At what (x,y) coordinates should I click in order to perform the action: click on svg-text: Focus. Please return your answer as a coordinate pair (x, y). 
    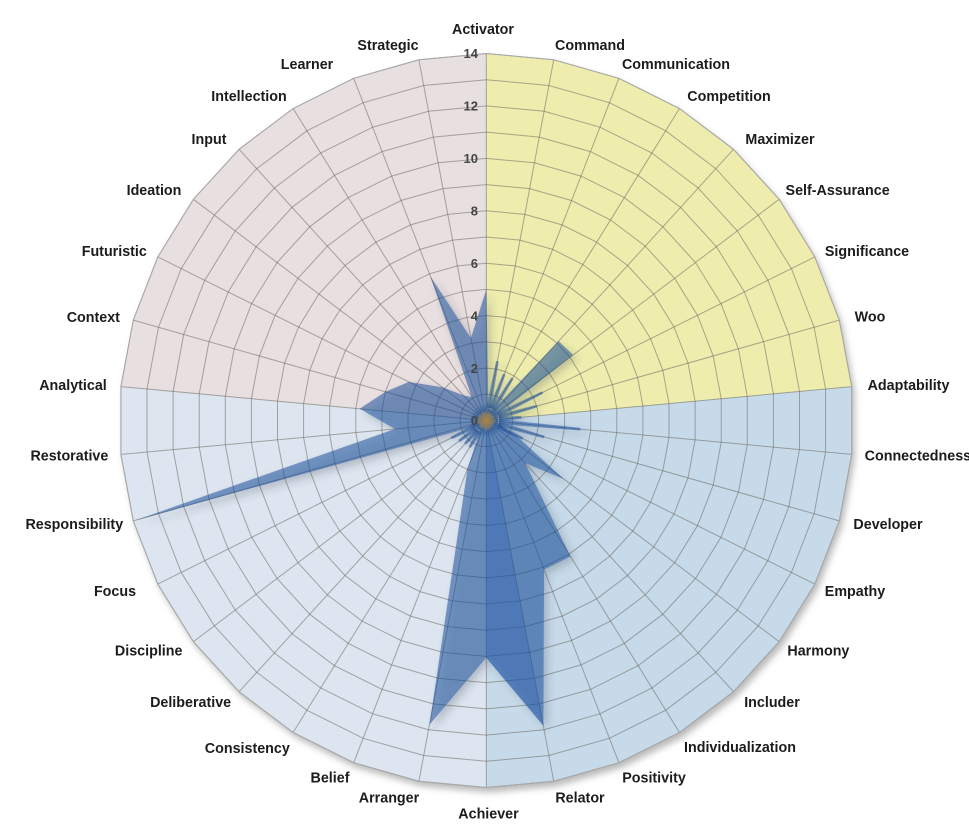
    Looking at the image, I should click on (115, 592).